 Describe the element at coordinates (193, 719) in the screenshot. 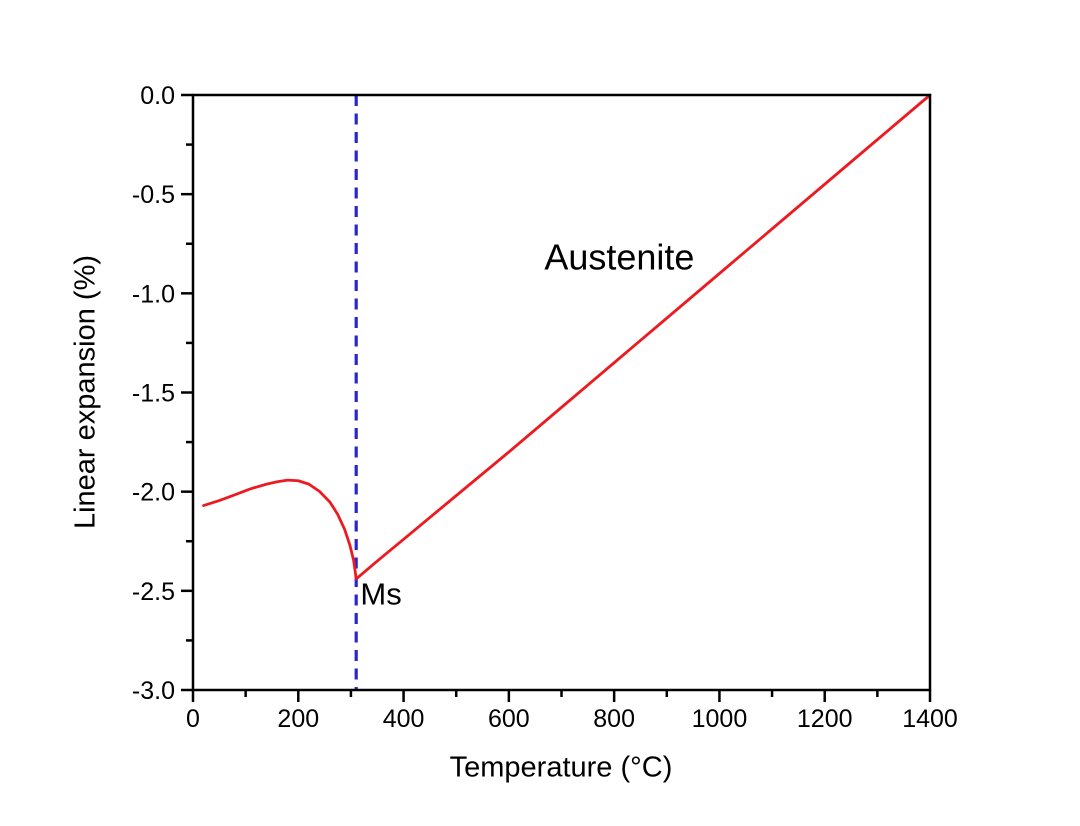

I see `x-tick-label: 0` at that location.